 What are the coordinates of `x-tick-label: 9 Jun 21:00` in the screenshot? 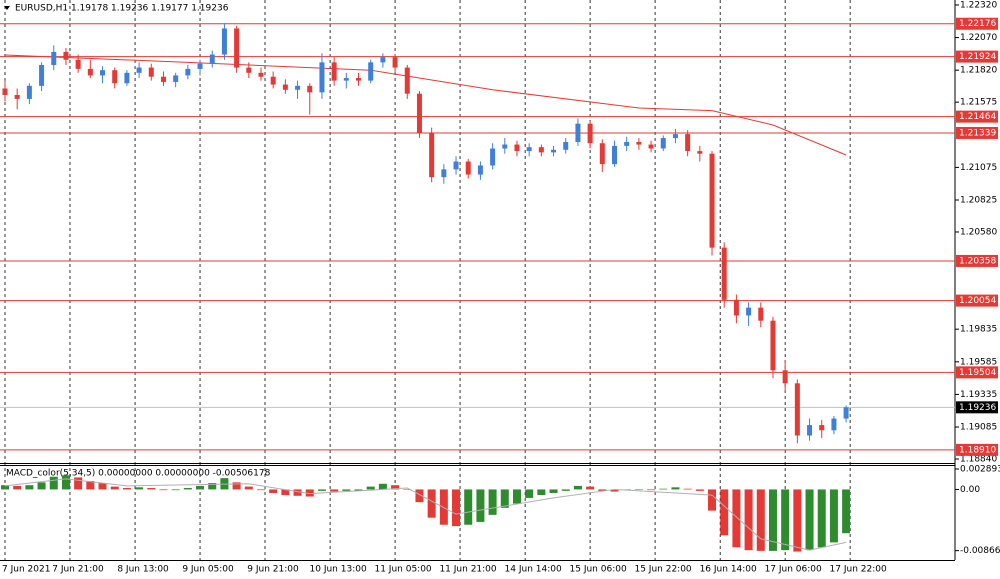 It's located at (273, 570).